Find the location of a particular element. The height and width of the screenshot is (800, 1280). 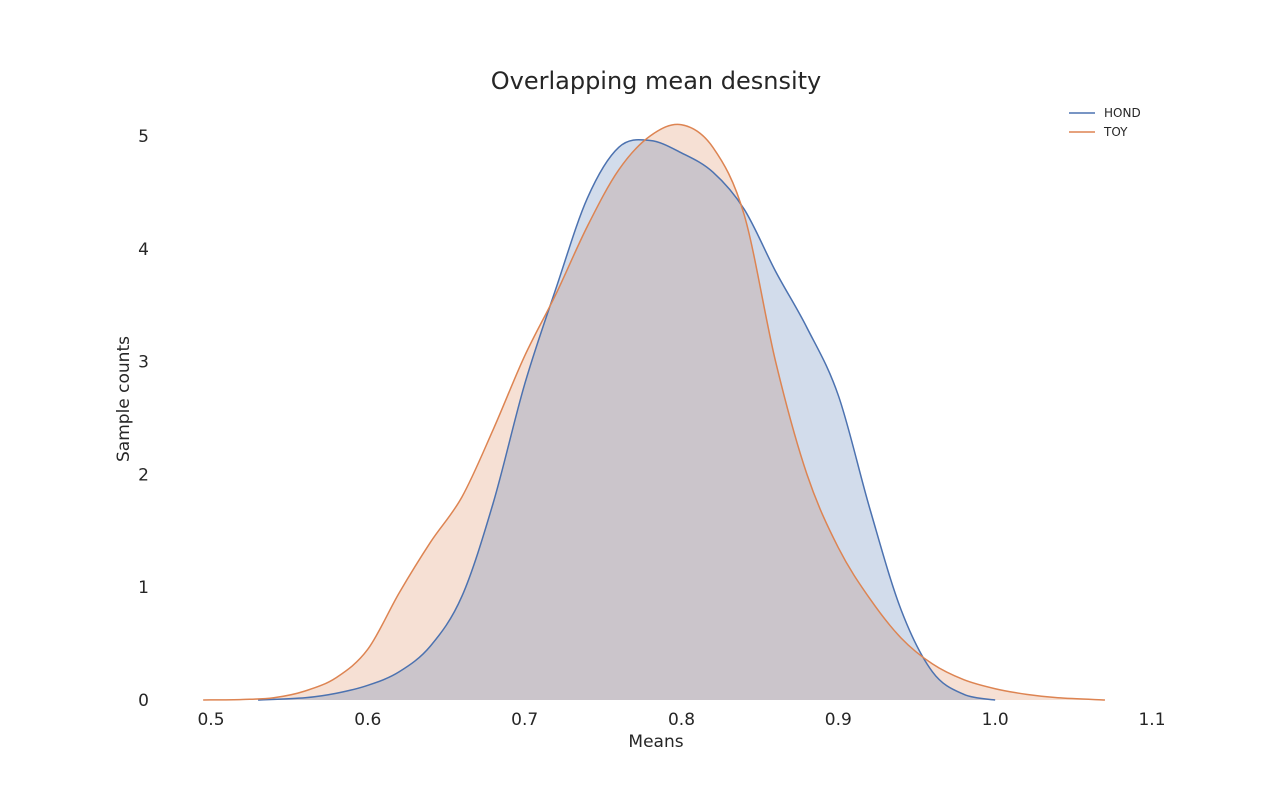

y-tick-label: 0 is located at coordinates (143, 701).